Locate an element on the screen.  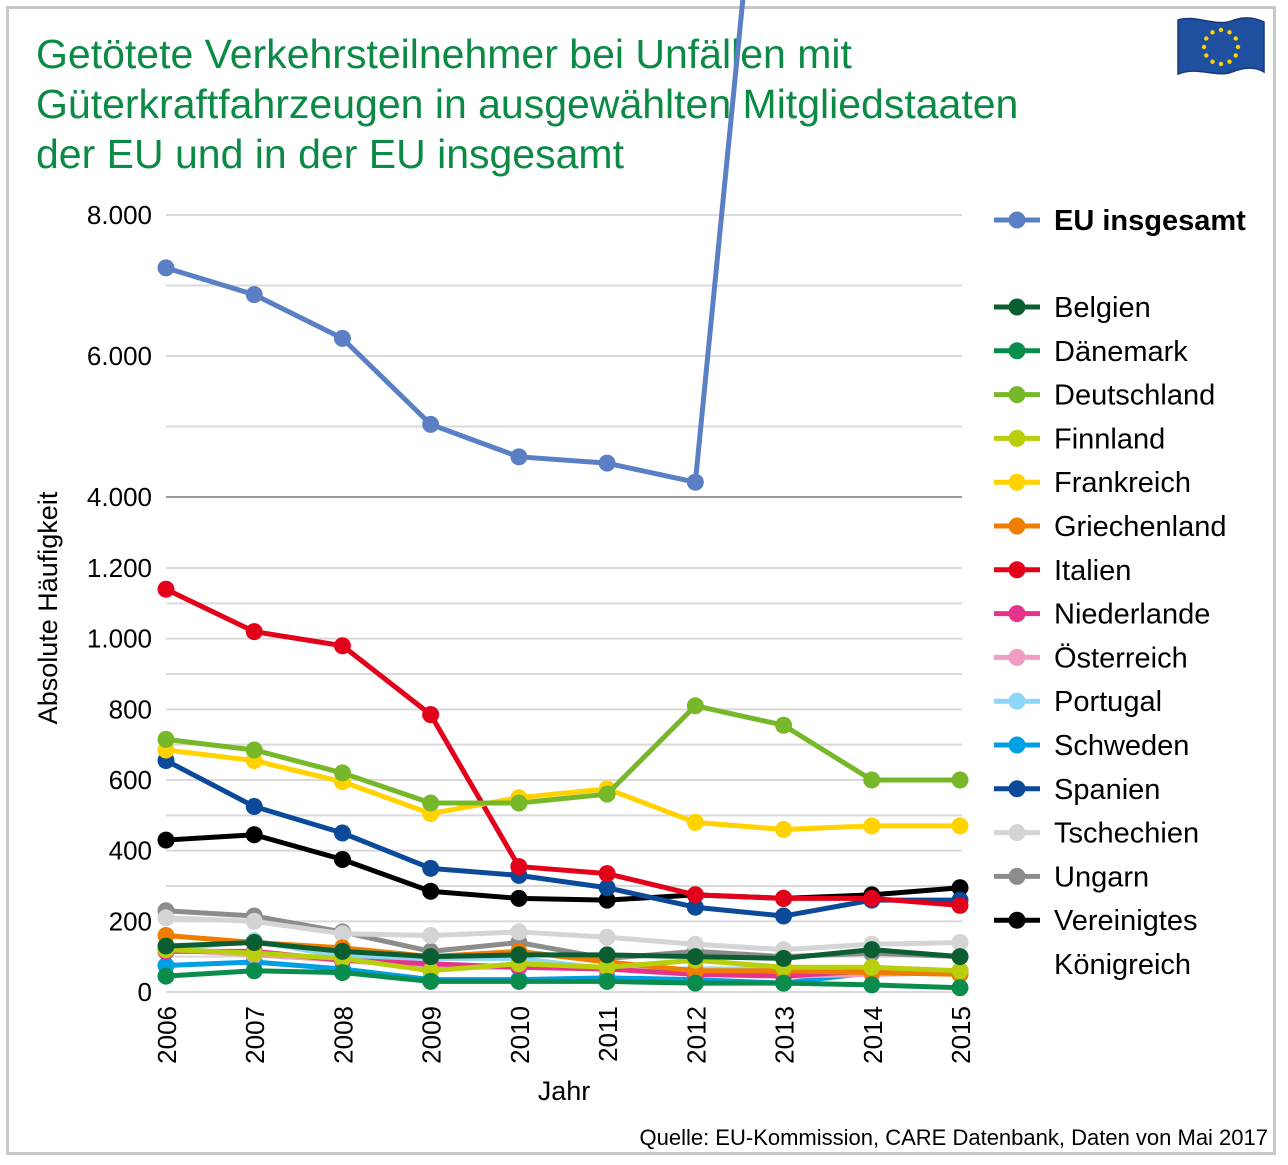
legend-item: Griechenland is located at coordinates (1110, 527).